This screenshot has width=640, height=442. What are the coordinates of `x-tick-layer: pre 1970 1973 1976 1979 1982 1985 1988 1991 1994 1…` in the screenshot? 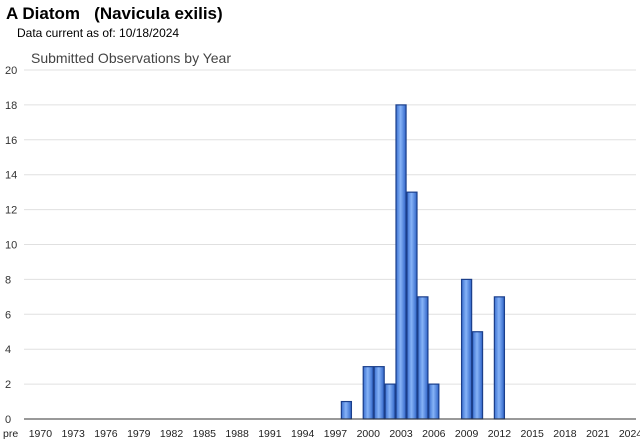 It's located at (321, 434).